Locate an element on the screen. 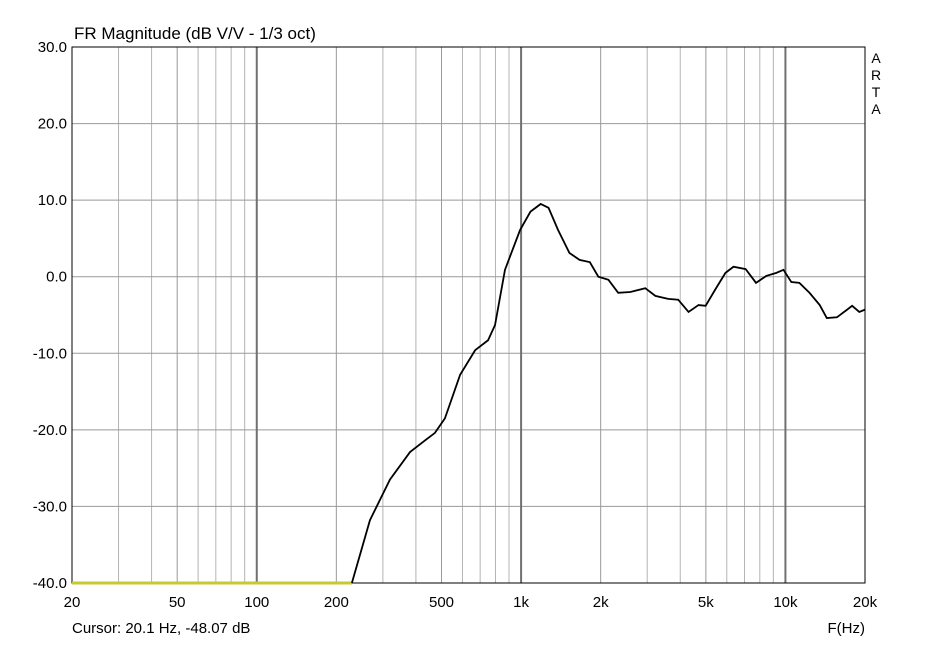 The height and width of the screenshot is (646, 937). y-tick-label: 0.0 is located at coordinates (56, 277).